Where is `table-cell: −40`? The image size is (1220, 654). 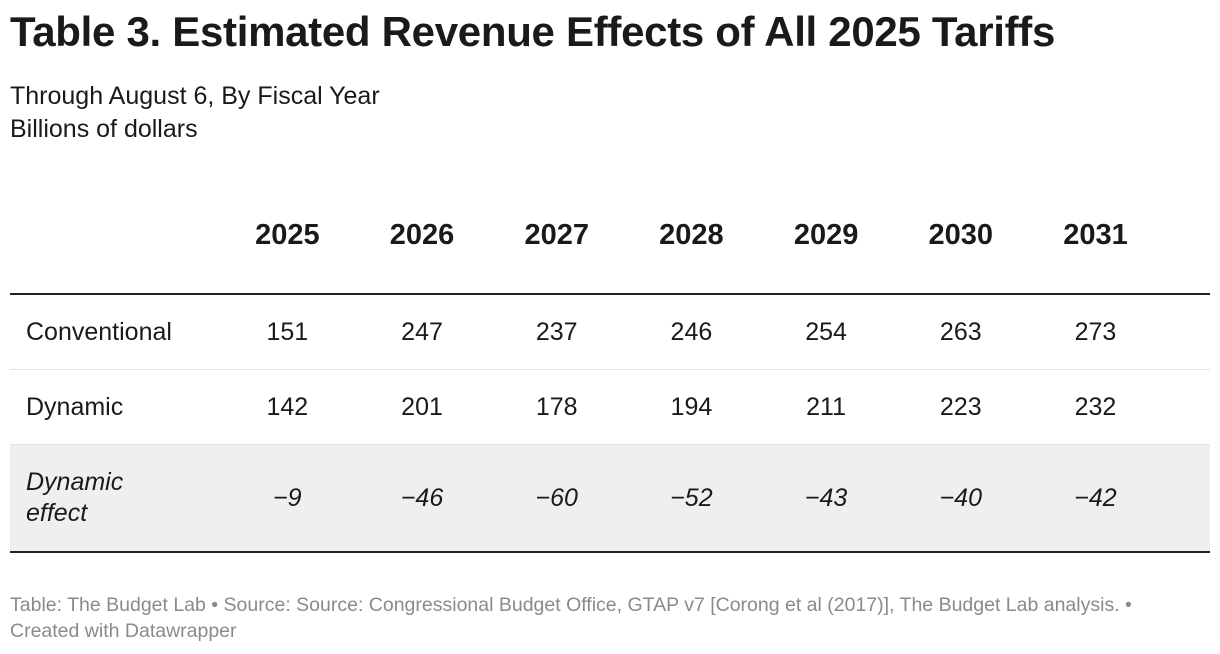 table-cell: −40 is located at coordinates (960, 497).